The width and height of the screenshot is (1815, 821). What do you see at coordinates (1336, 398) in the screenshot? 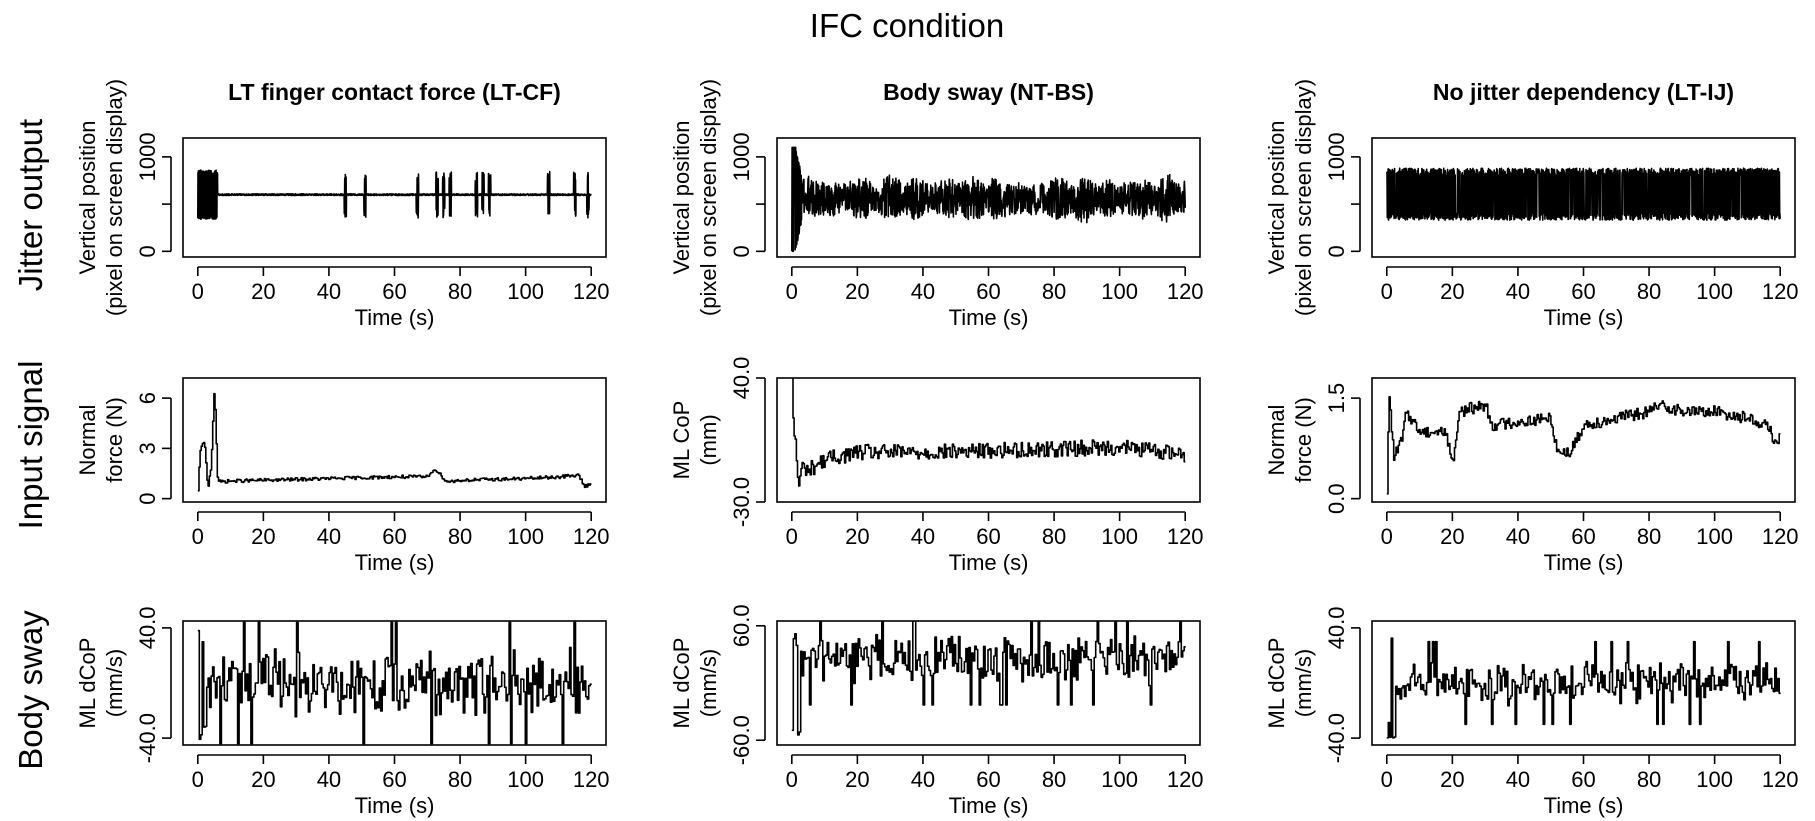
I see `y-tick-label: 1.5` at bounding box center [1336, 398].